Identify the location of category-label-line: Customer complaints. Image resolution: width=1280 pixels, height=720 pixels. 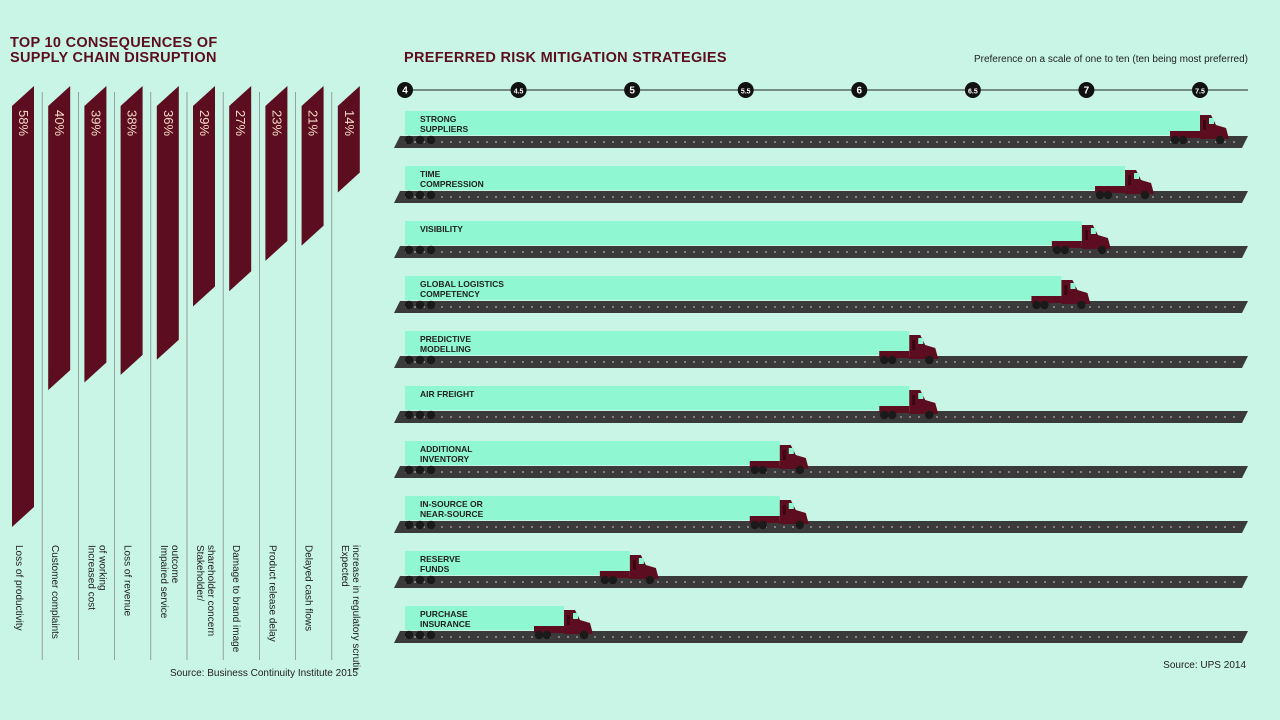
(54, 592).